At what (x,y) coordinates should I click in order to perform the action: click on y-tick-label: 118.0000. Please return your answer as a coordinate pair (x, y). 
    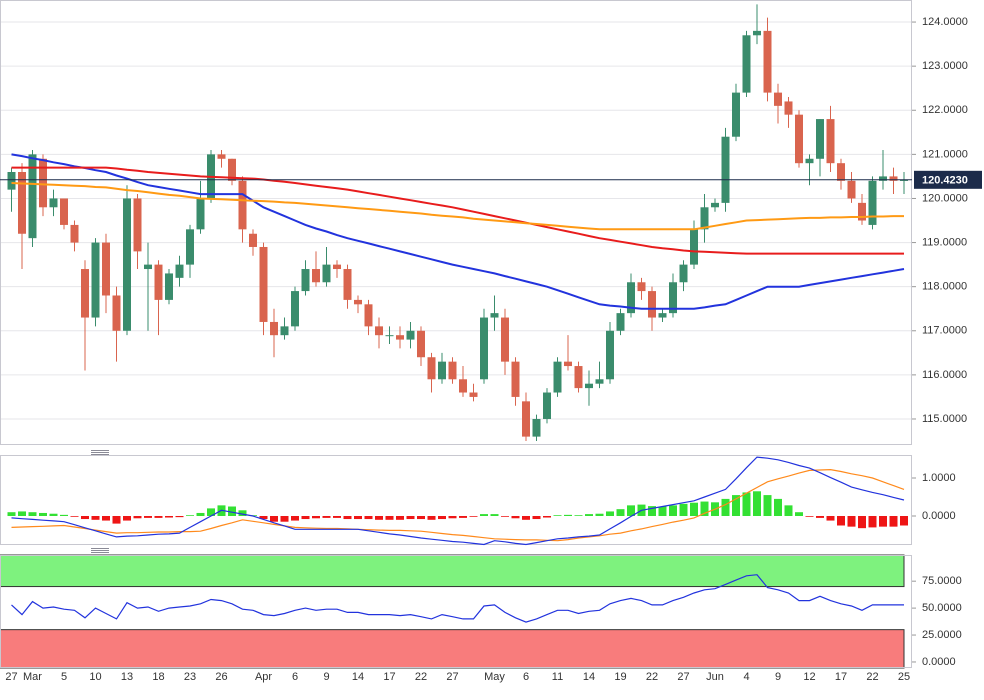
    Looking at the image, I should click on (944, 287).